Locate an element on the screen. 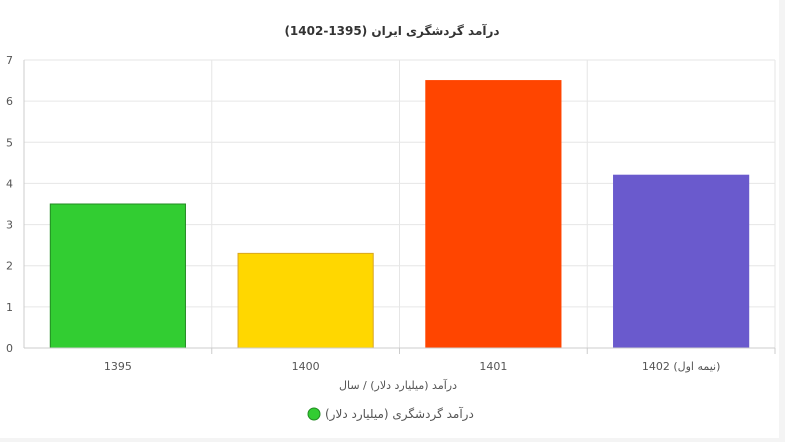 This screenshot has width=785, height=442. x-tick-label-2: 1401 is located at coordinates (493, 366).